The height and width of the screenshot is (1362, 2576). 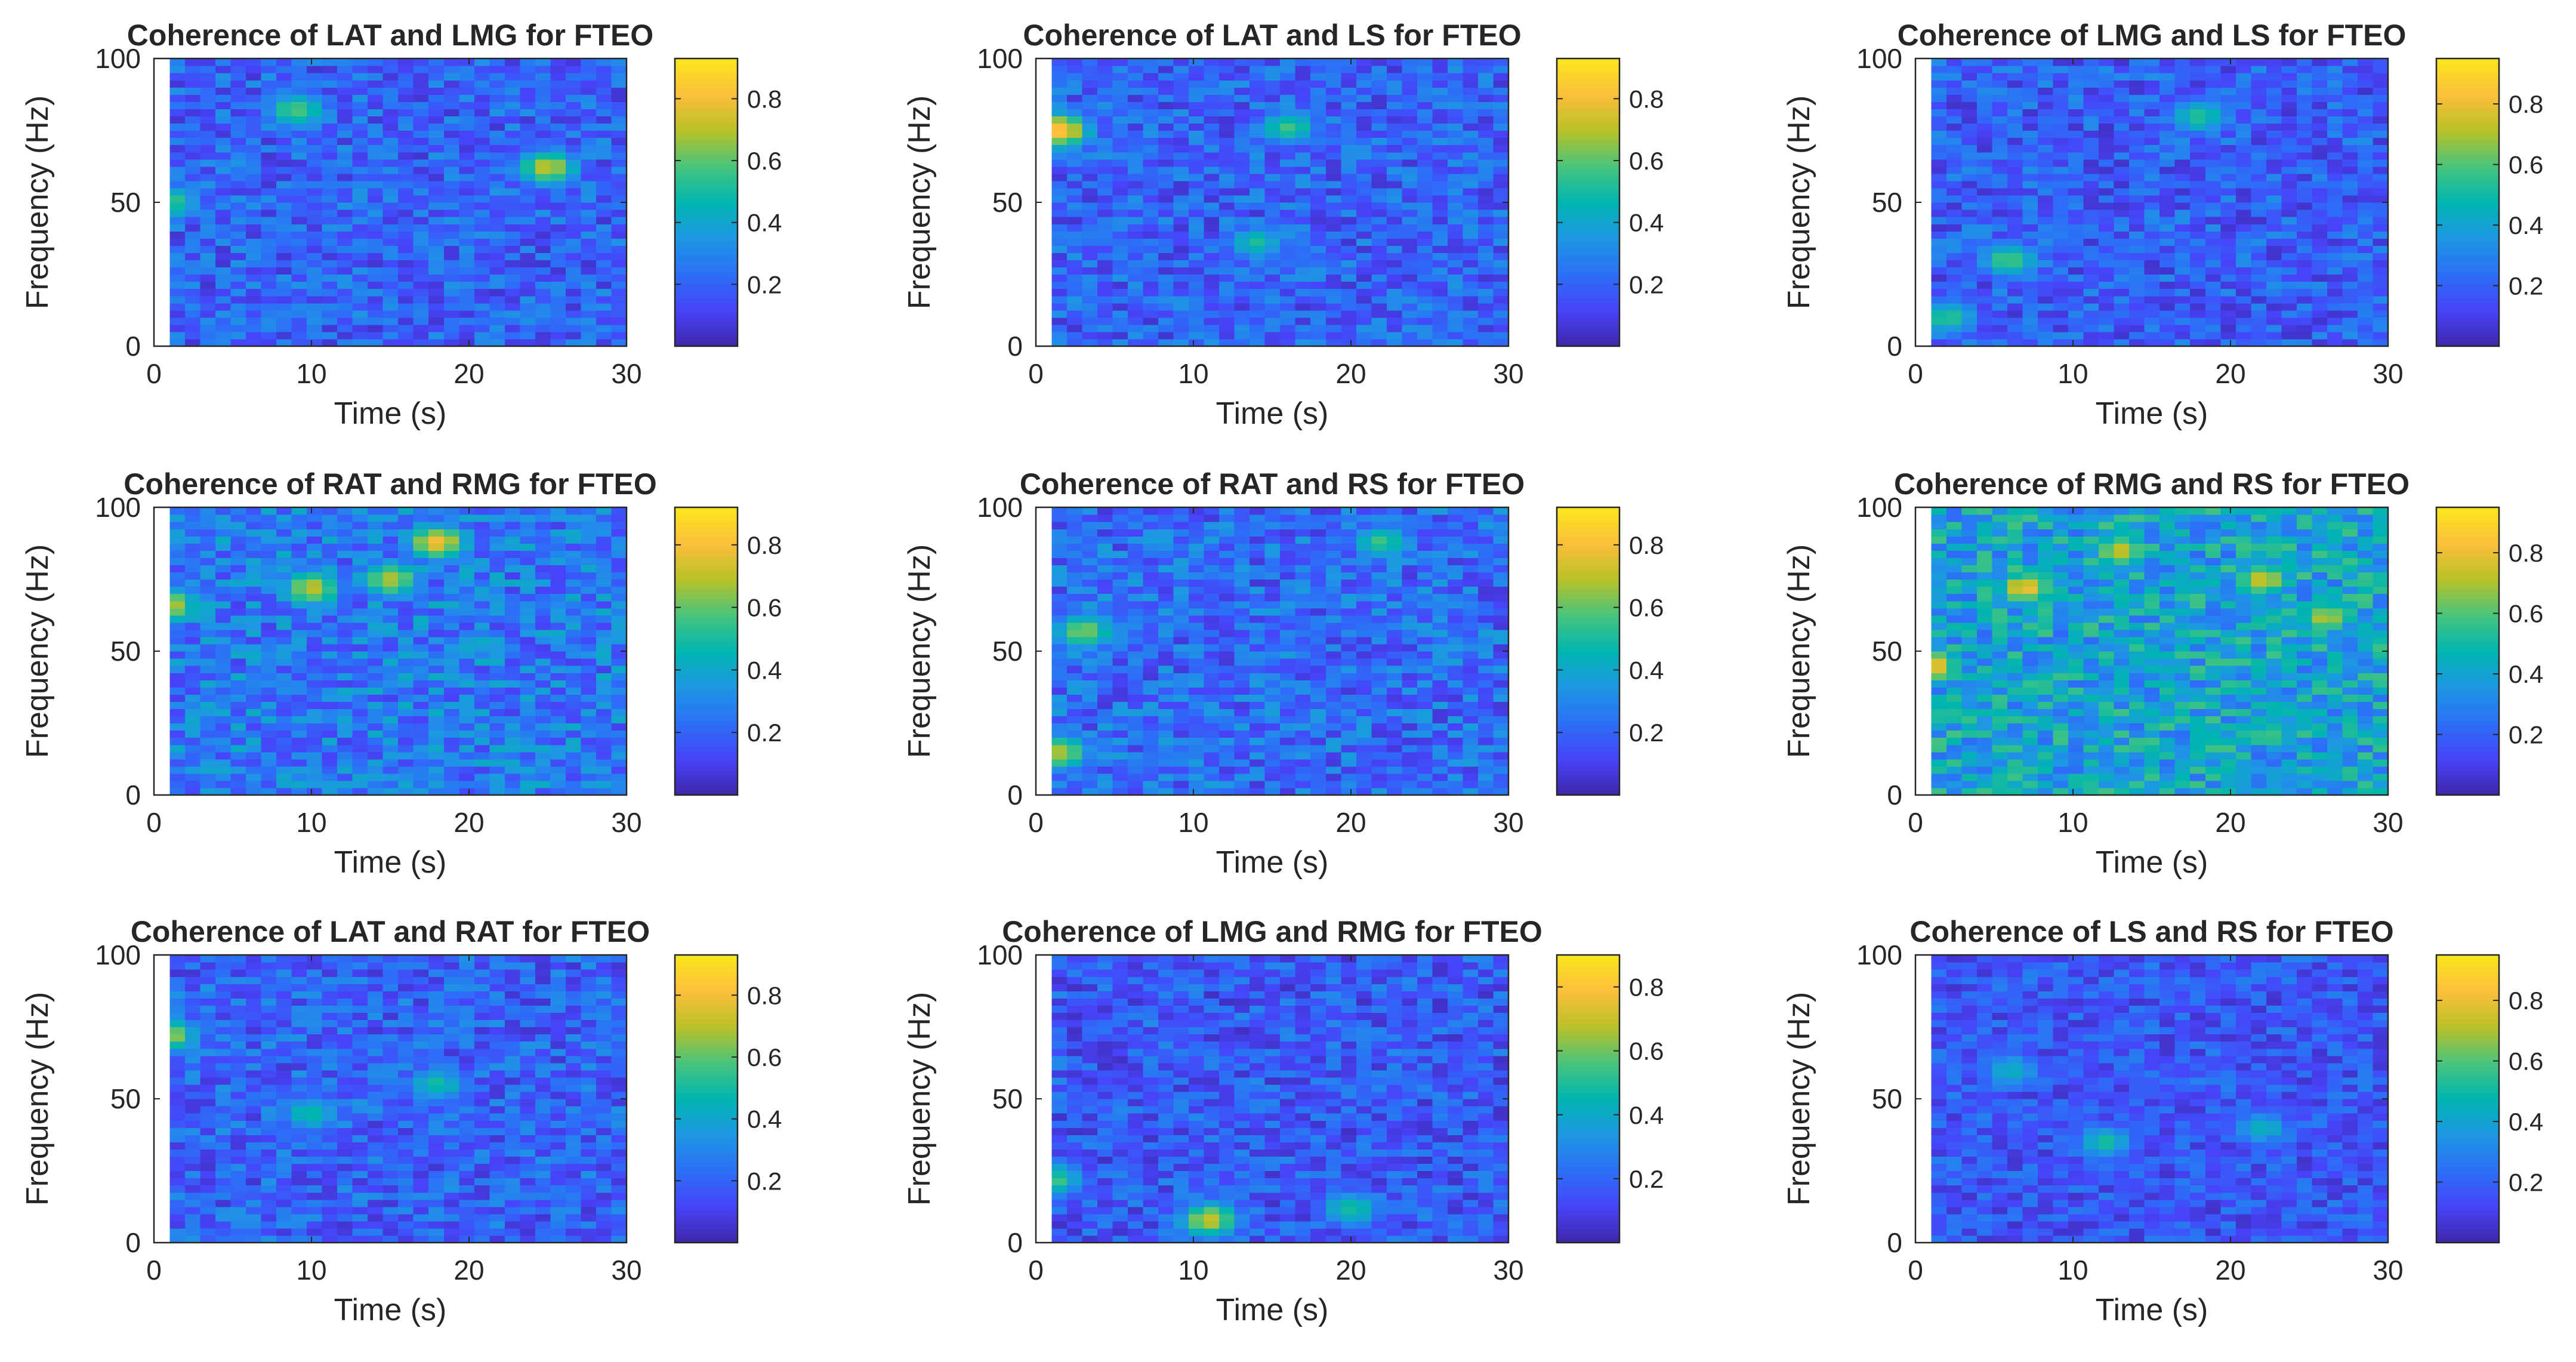 I want to click on colorbar-tick-label: 0.2, so click(x=1646, y=284).